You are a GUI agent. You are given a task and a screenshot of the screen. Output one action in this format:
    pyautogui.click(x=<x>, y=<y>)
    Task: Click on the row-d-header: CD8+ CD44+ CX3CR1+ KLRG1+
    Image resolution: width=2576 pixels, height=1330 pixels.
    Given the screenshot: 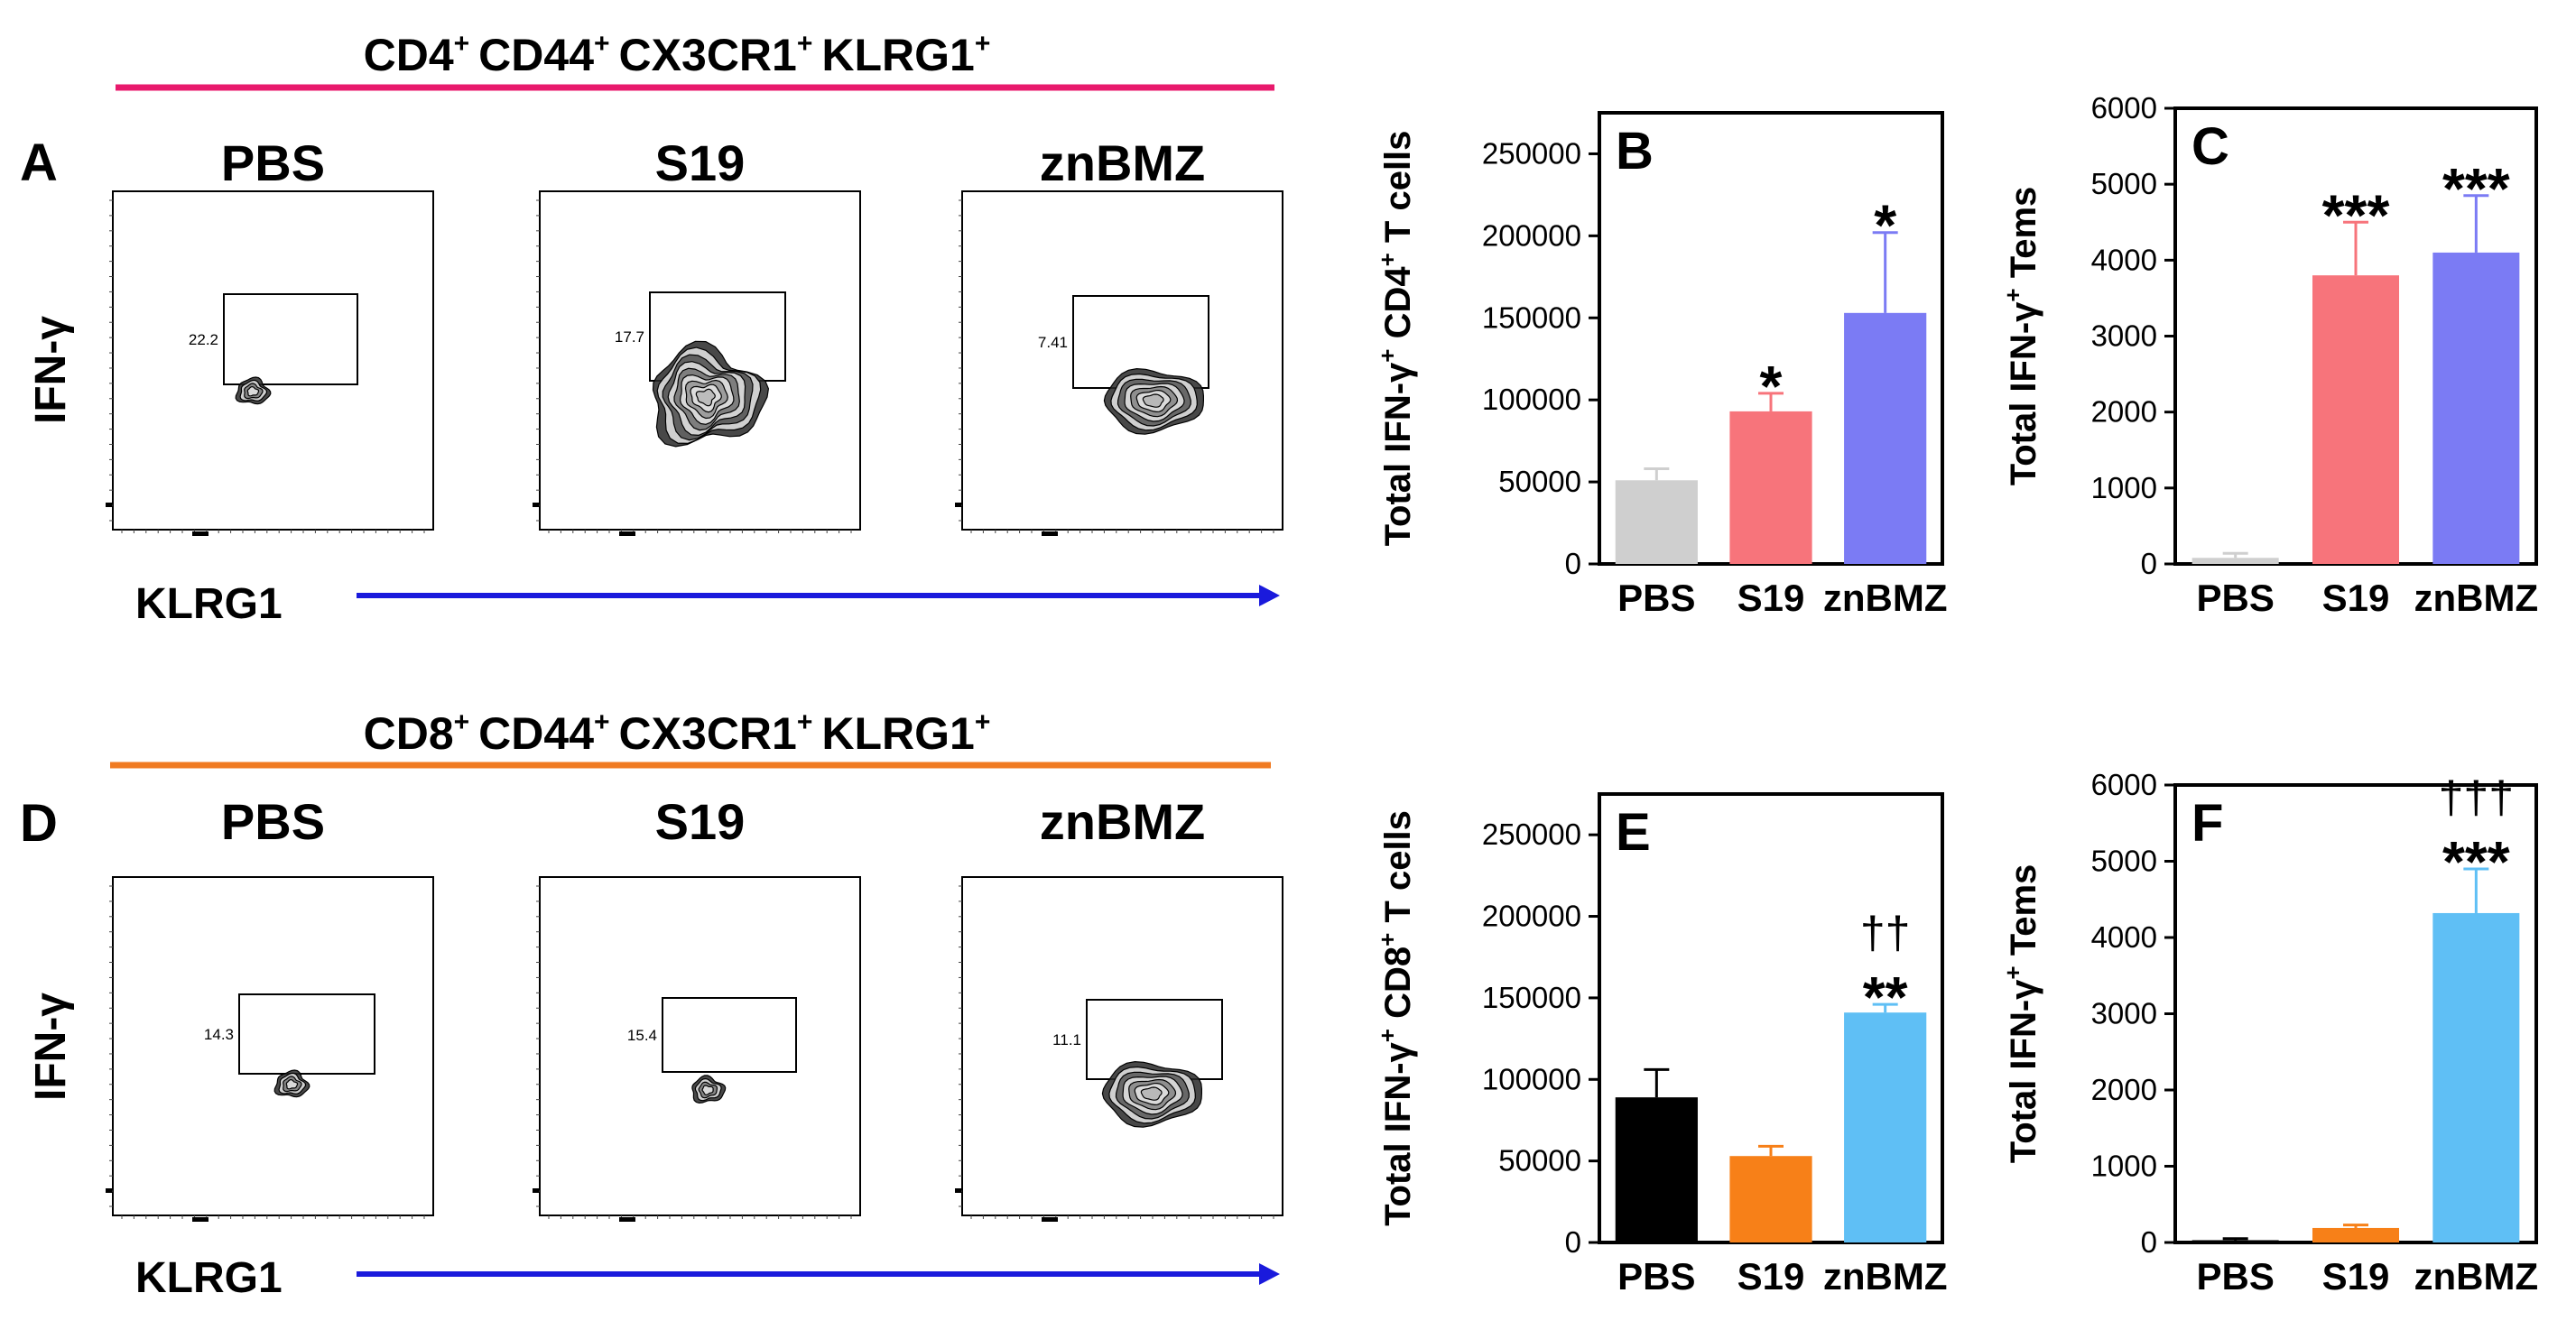 What is the action you would take?
    pyautogui.click(x=690, y=738)
    